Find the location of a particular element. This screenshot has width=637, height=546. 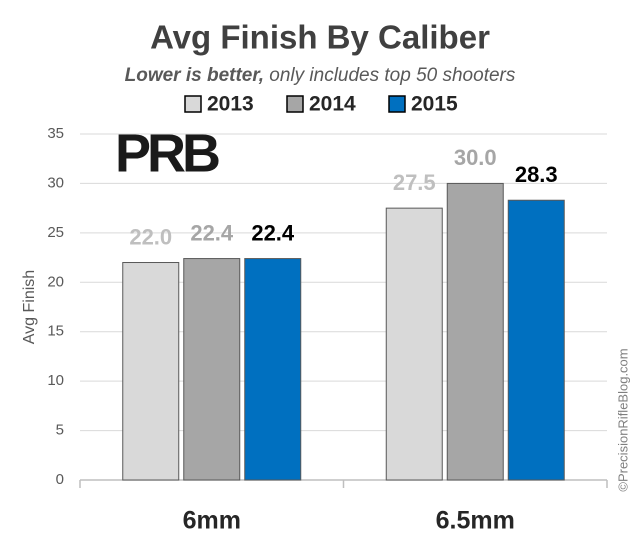

y-tick-label: 0 is located at coordinates (60, 479).